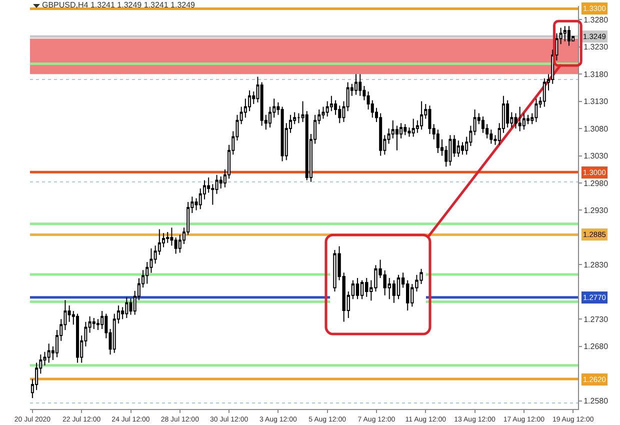  Describe the element at coordinates (596, 101) in the screenshot. I see `y-tick-label: 1.3130` at that location.